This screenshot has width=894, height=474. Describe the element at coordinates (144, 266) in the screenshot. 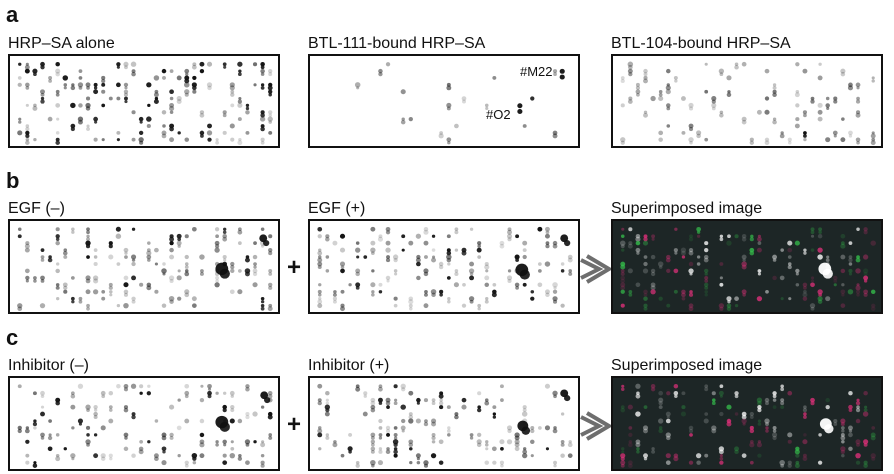

I see `blot-egf-minus` at that location.